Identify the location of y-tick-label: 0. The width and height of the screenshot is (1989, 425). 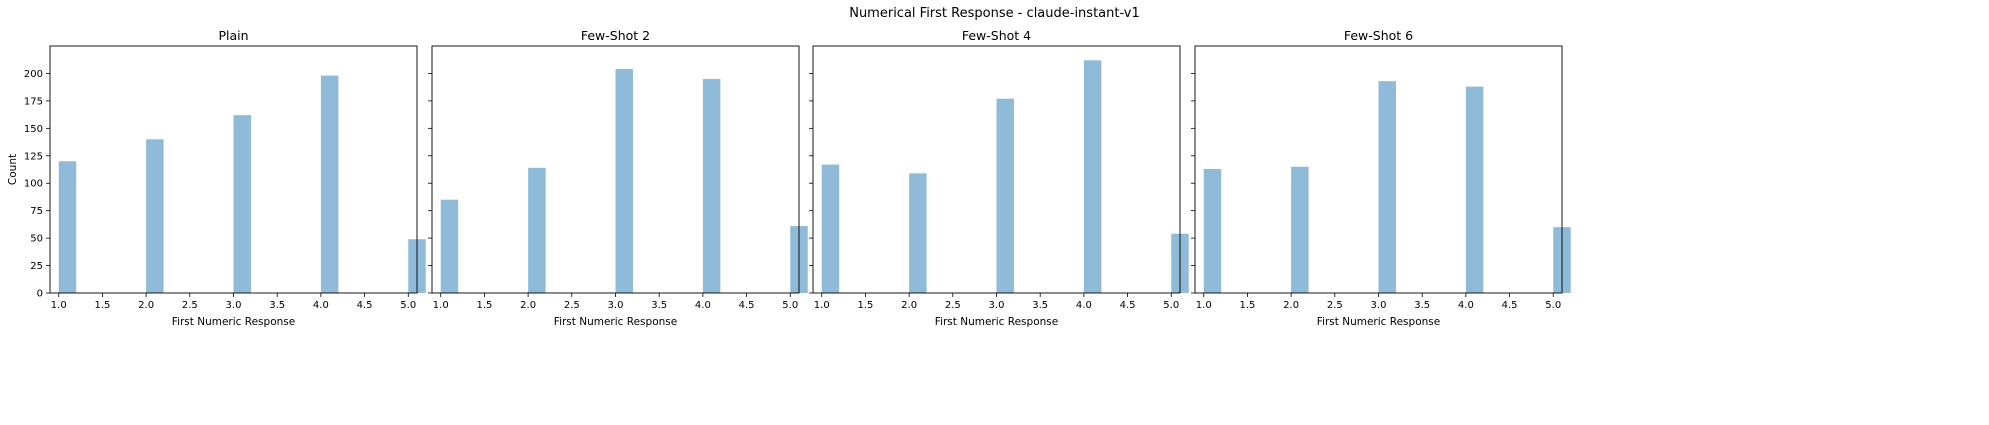
(40, 294).